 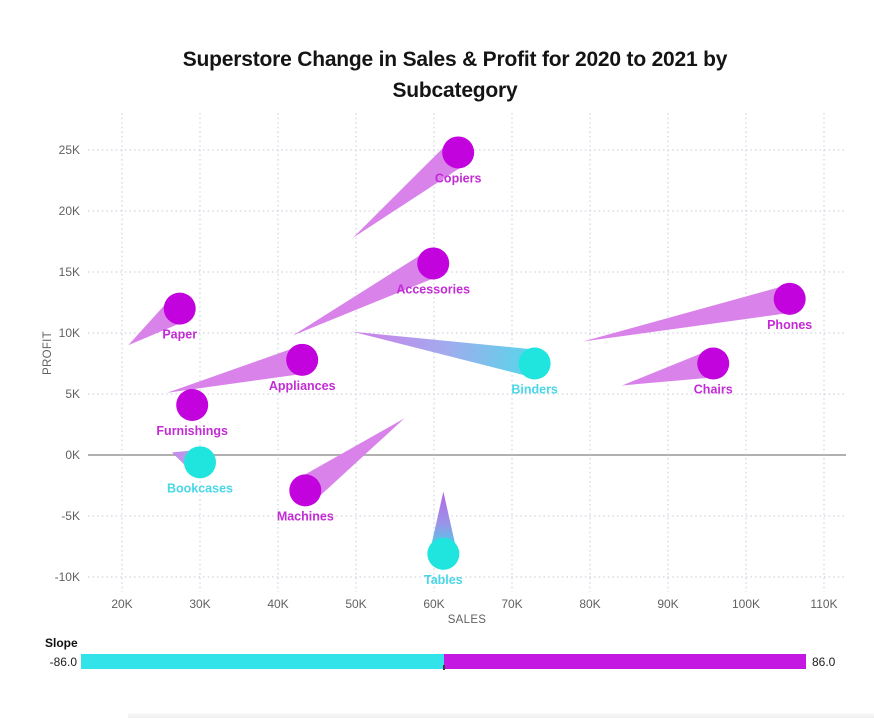 I want to click on y-tick-label--10K: -10K, so click(x=67, y=577).